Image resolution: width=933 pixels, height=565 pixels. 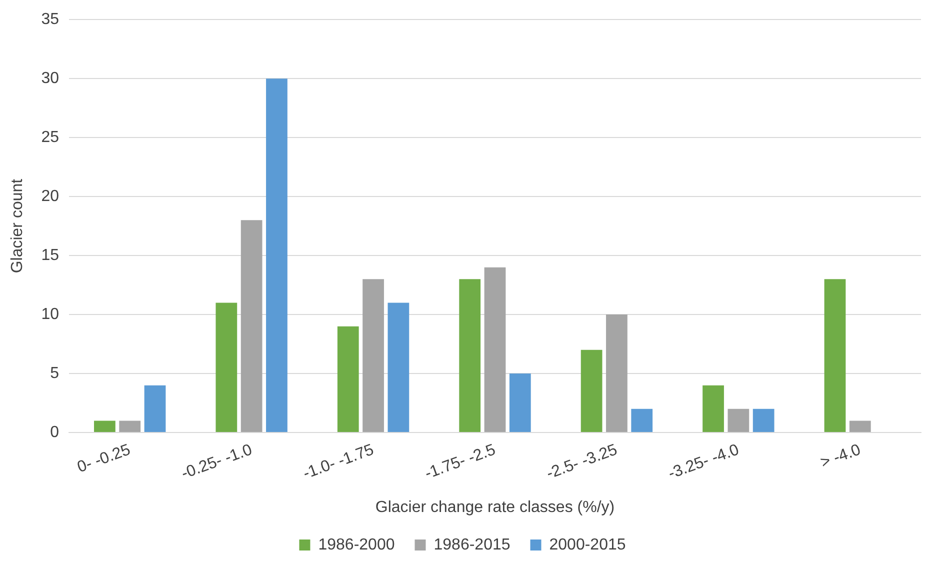 What do you see at coordinates (50, 314) in the screenshot?
I see `y-tick-label: 10` at bounding box center [50, 314].